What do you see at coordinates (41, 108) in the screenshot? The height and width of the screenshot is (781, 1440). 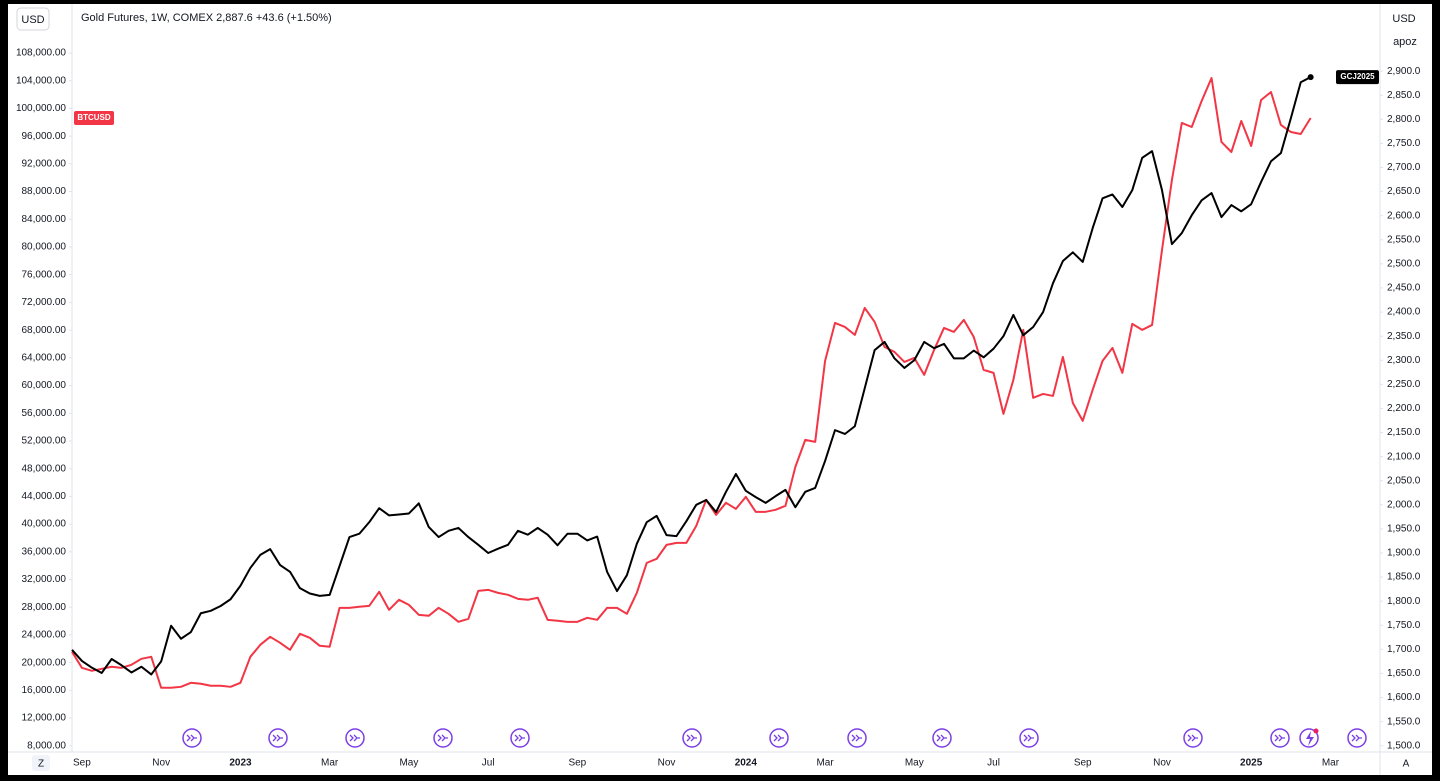 I see `y-tick-label: 100,000.00` at bounding box center [41, 108].